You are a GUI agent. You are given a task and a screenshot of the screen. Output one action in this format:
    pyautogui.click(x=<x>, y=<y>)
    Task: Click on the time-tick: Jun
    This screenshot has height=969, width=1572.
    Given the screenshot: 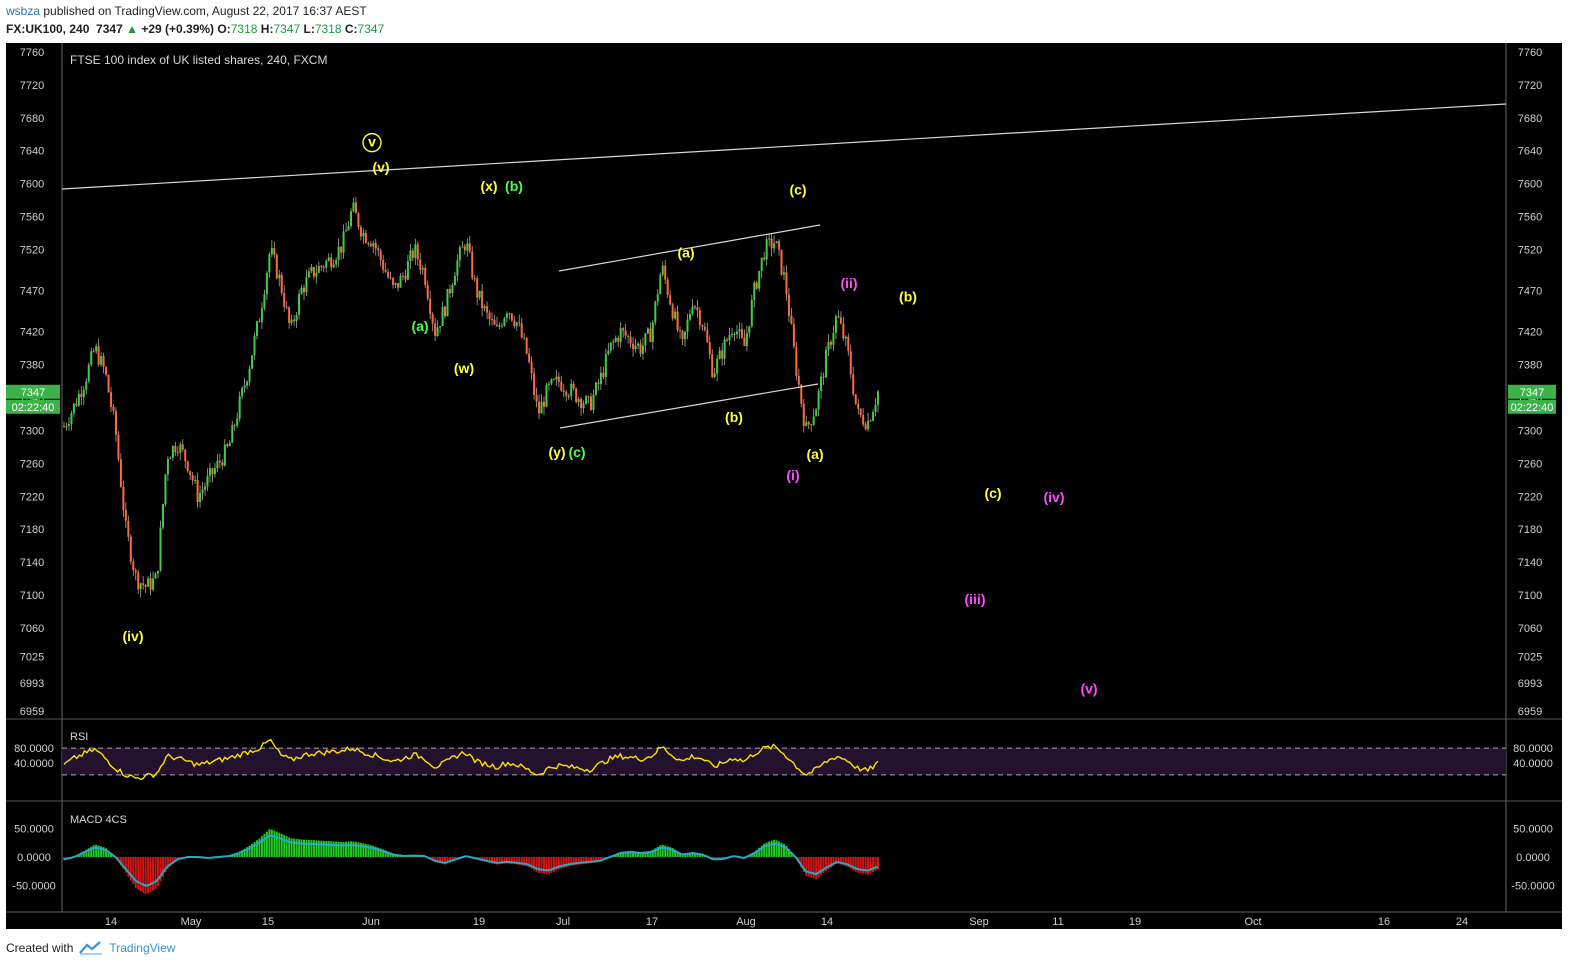 What is the action you would take?
    pyautogui.click(x=371, y=922)
    